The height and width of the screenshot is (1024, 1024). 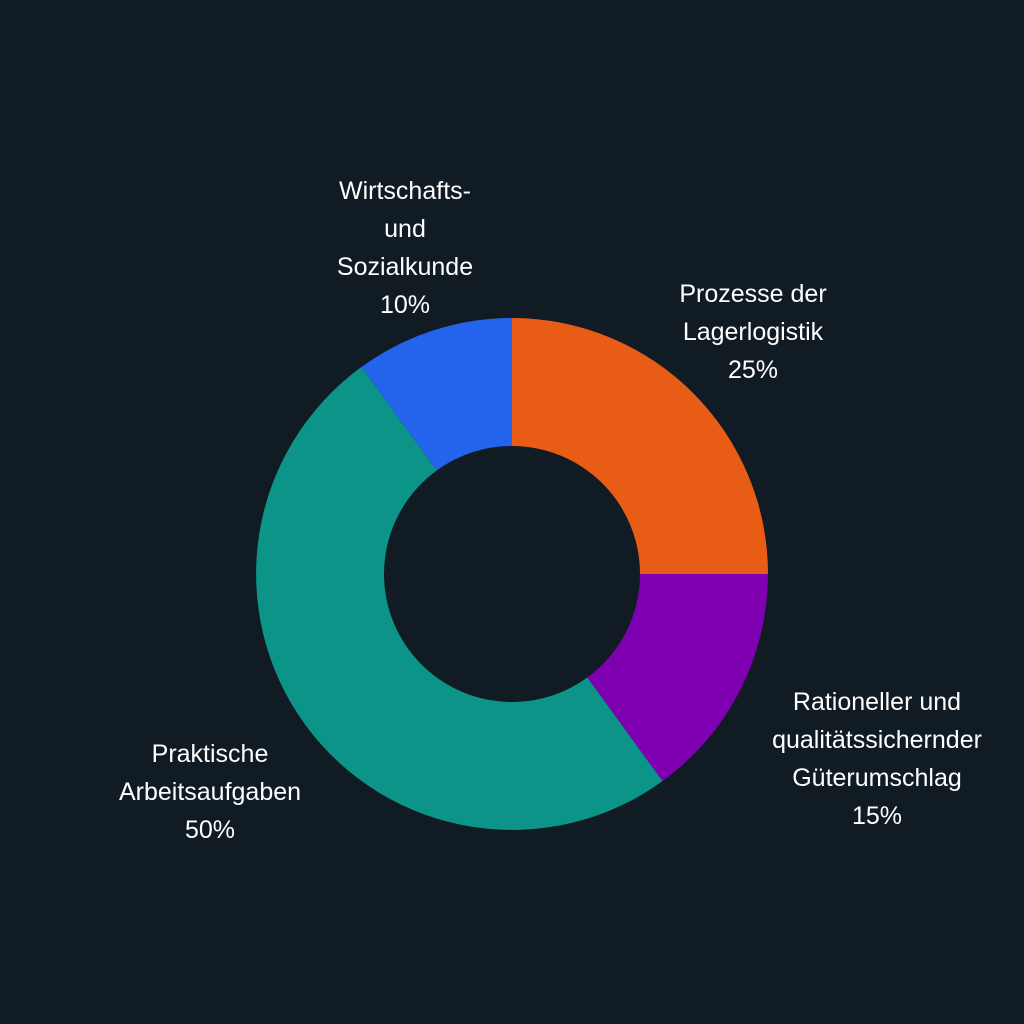 What do you see at coordinates (210, 754) in the screenshot?
I see `label-line: Praktische` at bounding box center [210, 754].